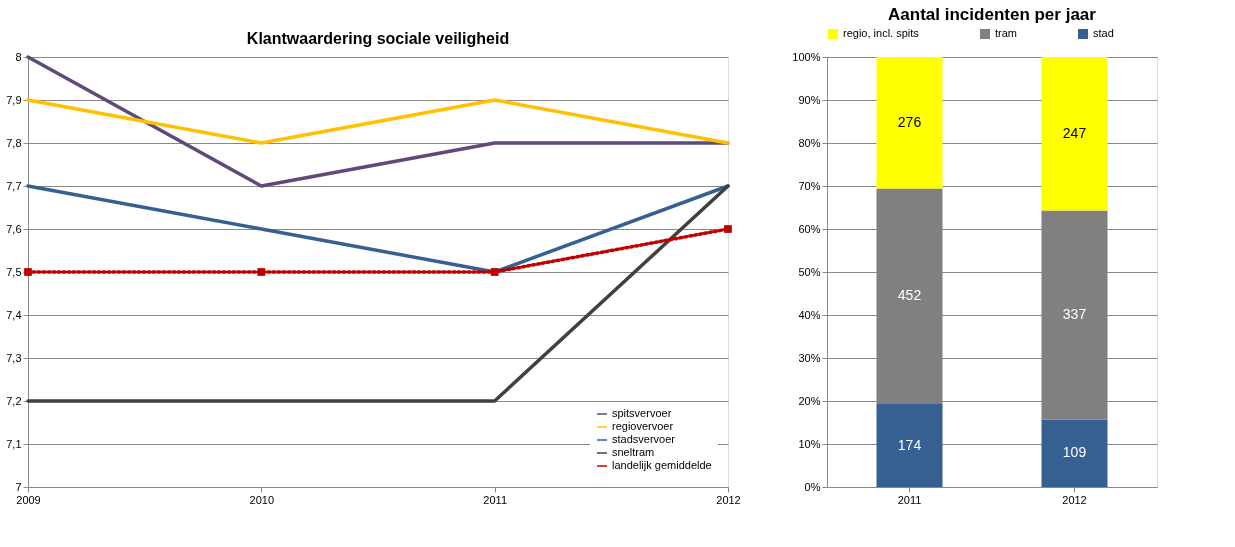 The width and height of the screenshot is (1235, 547). I want to click on y-tick-label: 10%, so click(809, 443).